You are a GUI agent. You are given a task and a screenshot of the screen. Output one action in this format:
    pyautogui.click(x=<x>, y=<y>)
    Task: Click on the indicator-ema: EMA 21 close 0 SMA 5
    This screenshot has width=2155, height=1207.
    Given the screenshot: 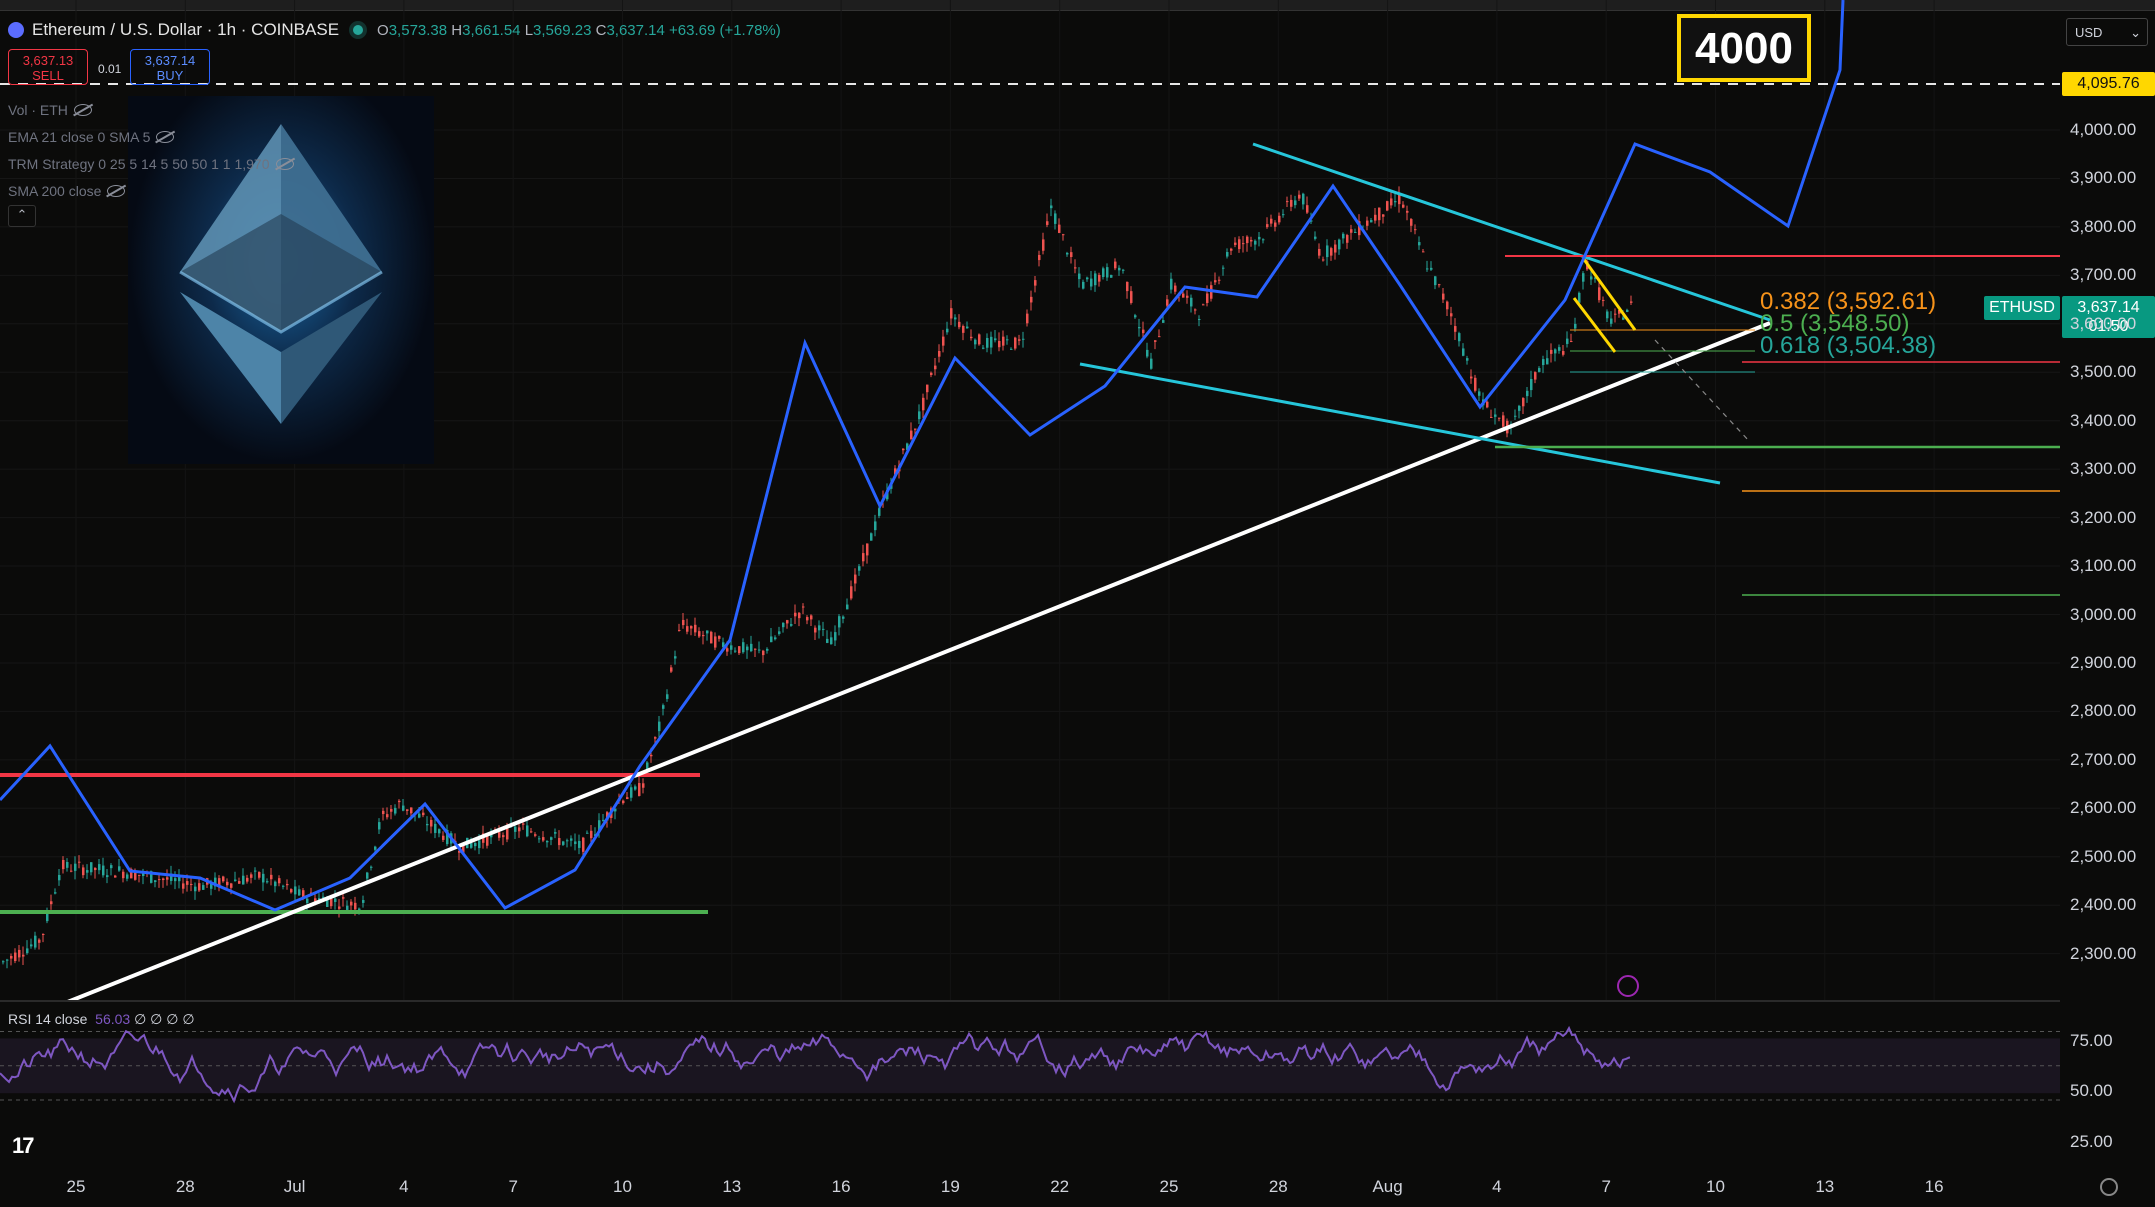 What is the action you would take?
    pyautogui.click(x=151, y=136)
    